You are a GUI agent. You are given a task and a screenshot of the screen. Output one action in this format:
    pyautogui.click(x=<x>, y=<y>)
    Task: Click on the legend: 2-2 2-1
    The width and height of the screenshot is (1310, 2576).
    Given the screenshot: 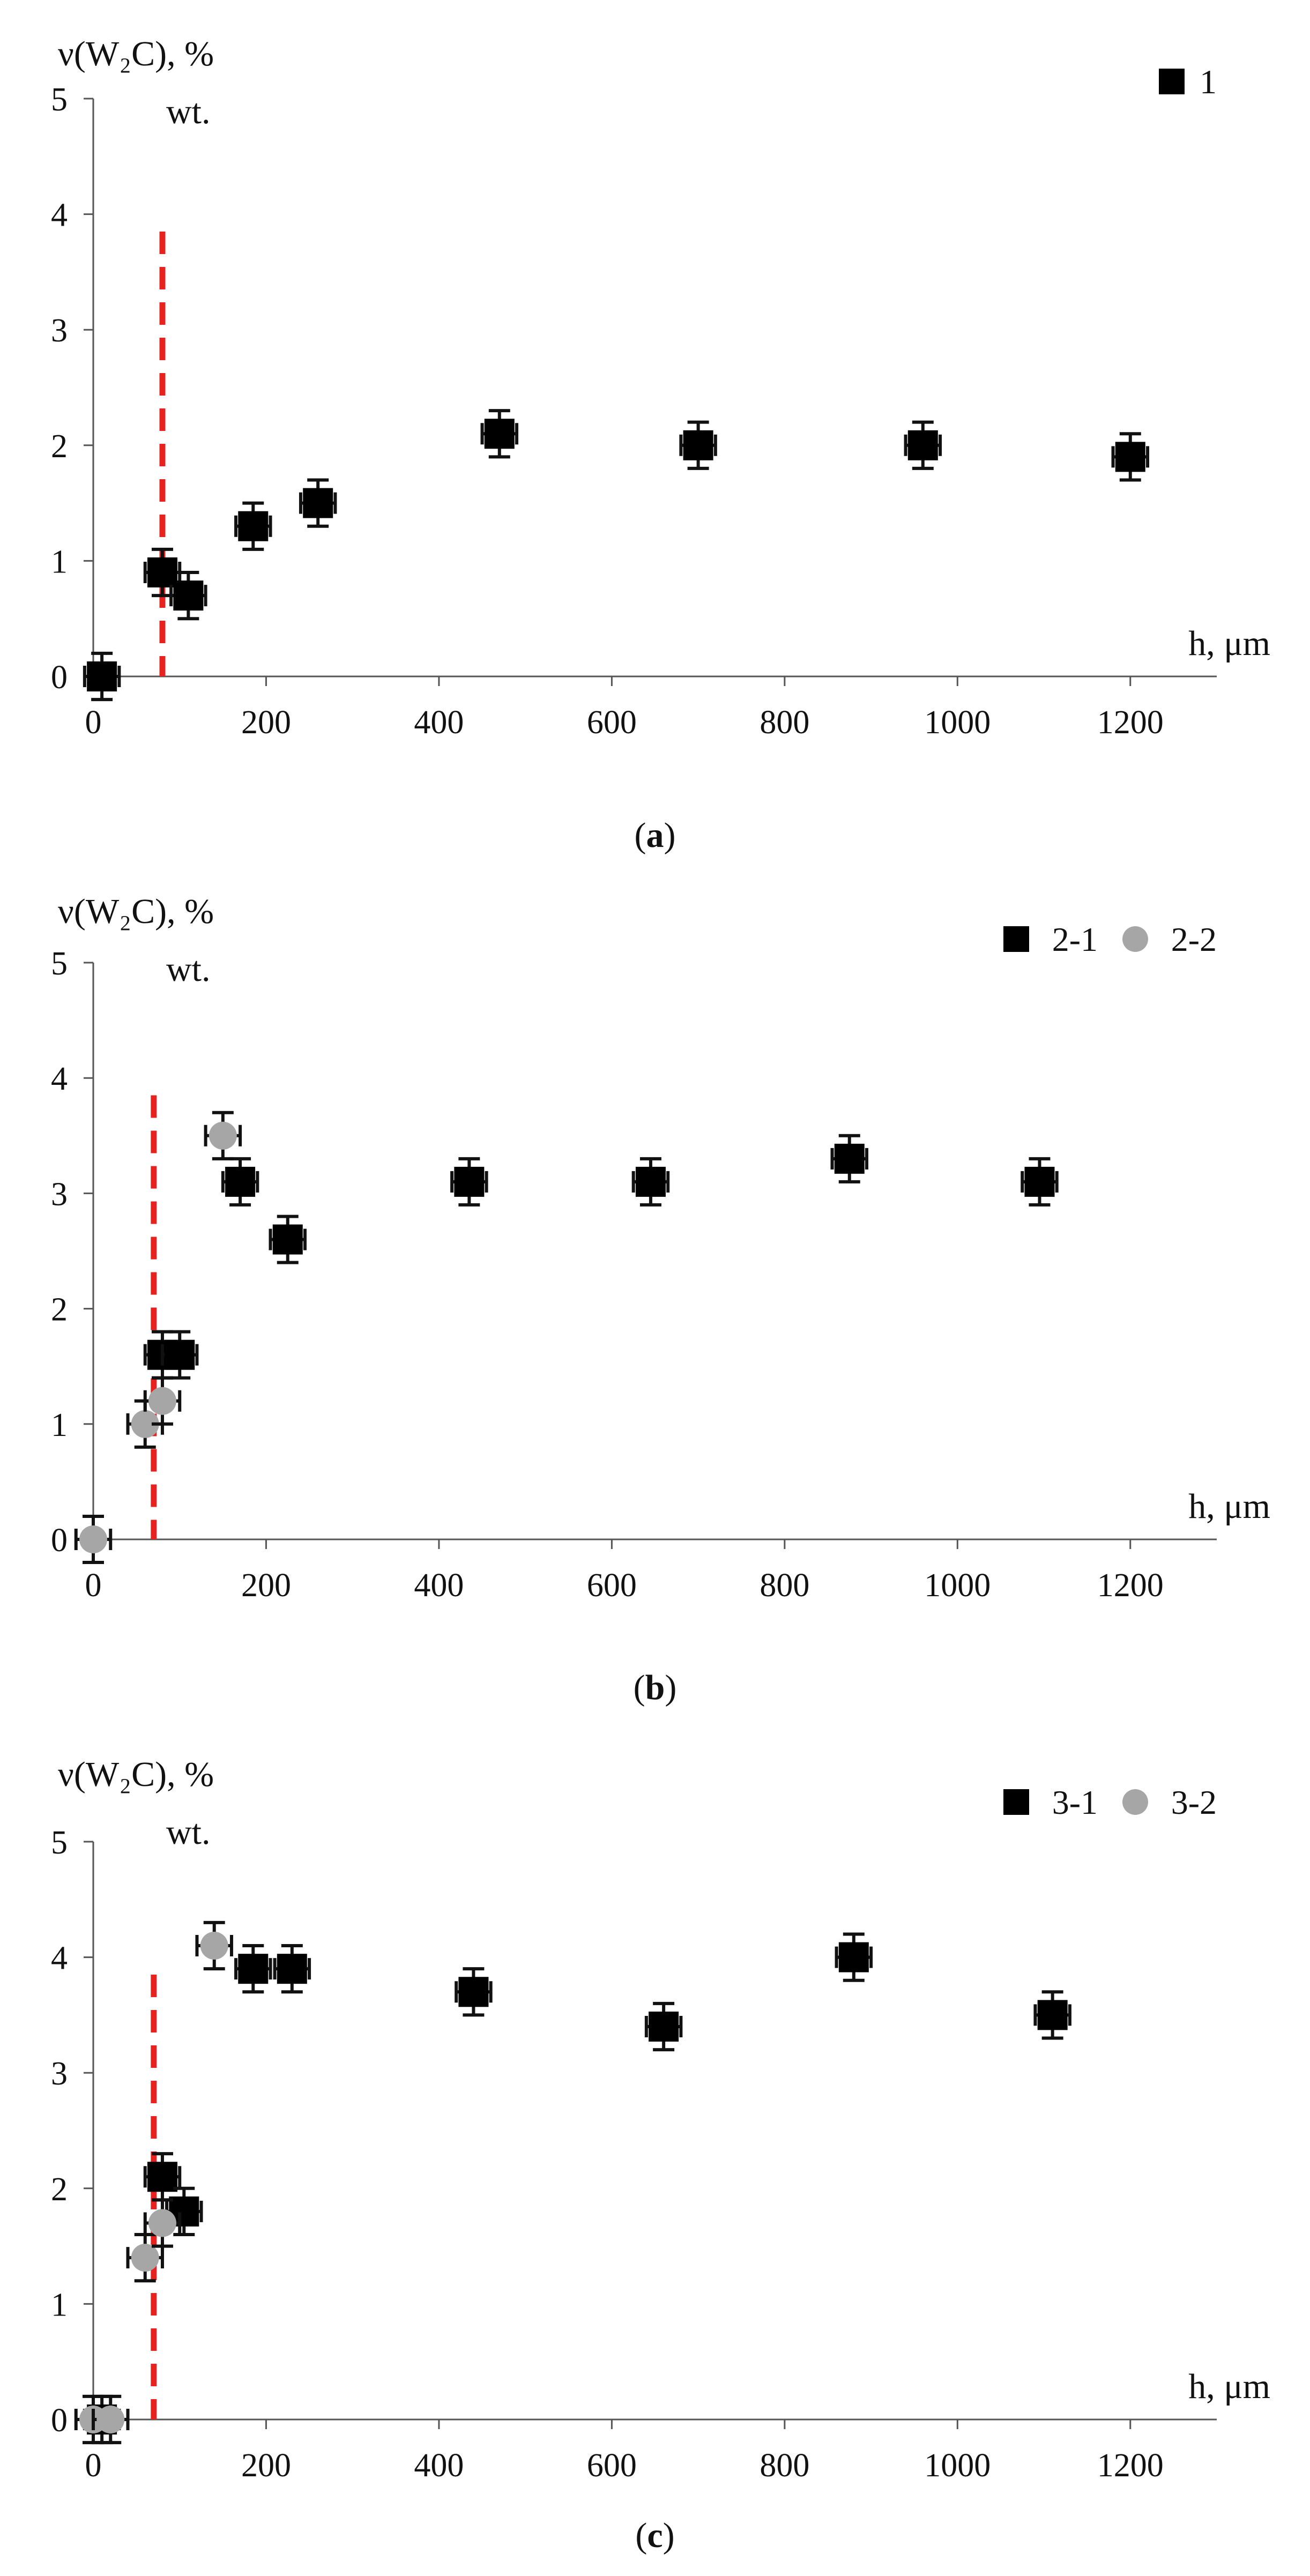 What is the action you would take?
    pyautogui.click(x=1110, y=939)
    